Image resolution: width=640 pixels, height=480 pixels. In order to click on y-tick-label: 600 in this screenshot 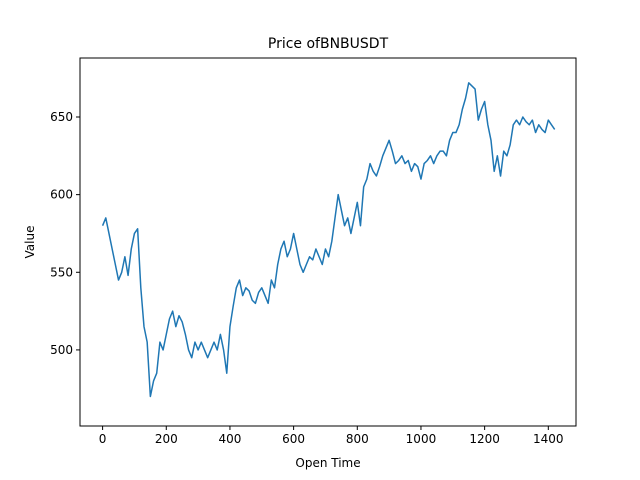, I will do `click(61, 195)`.